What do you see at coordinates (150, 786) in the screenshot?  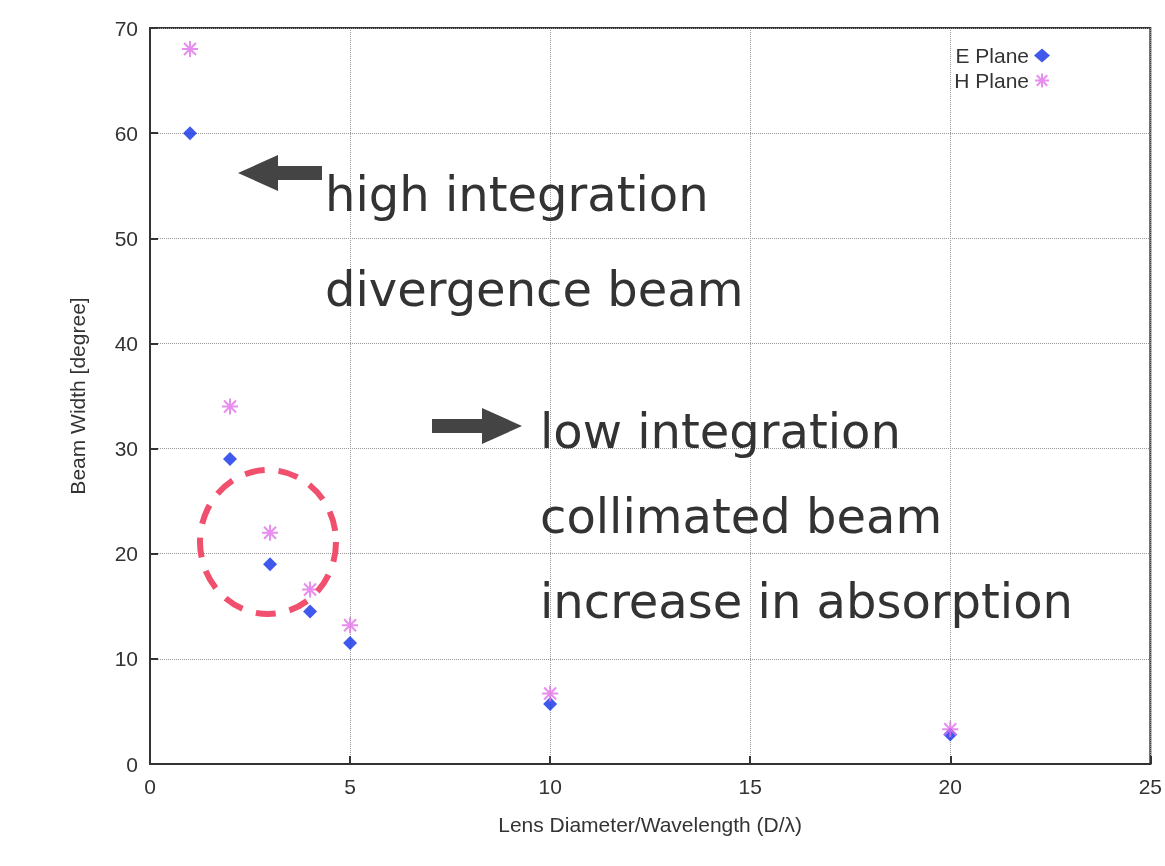 I see `x-tick-label: 0` at bounding box center [150, 786].